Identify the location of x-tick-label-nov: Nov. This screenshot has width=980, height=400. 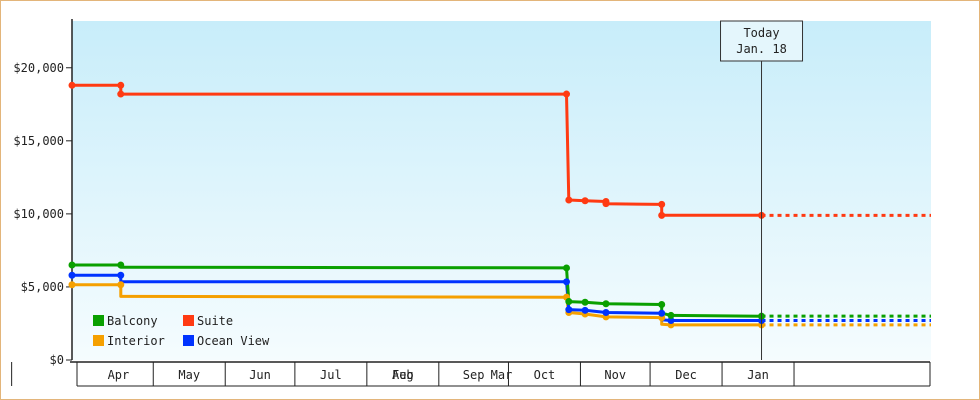
(615, 375).